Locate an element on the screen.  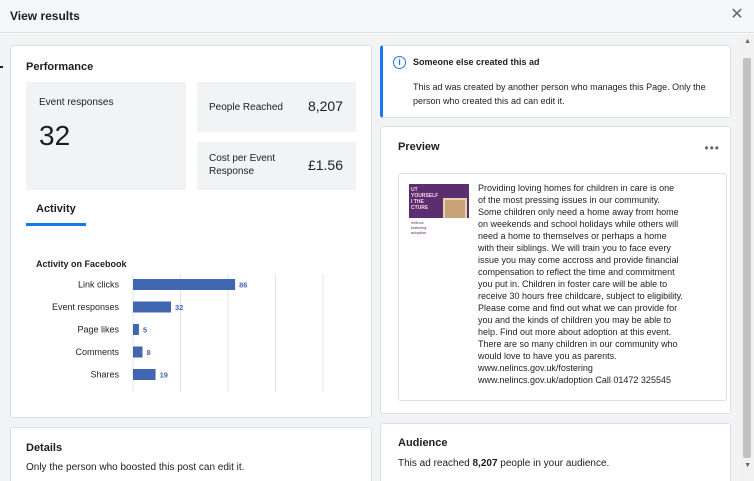
bar-label-3: Comments is located at coordinates (97, 352).